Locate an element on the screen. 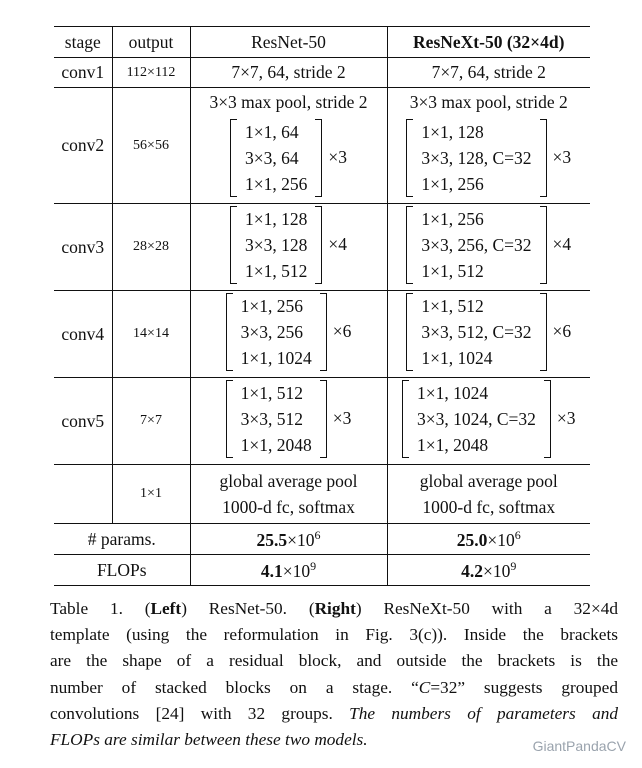 This screenshot has width=642, height=768. resnext-conv3-block: 1×1, 256 3×3, 256, C=32 1×1, 512 ×4 is located at coordinates (488, 247).